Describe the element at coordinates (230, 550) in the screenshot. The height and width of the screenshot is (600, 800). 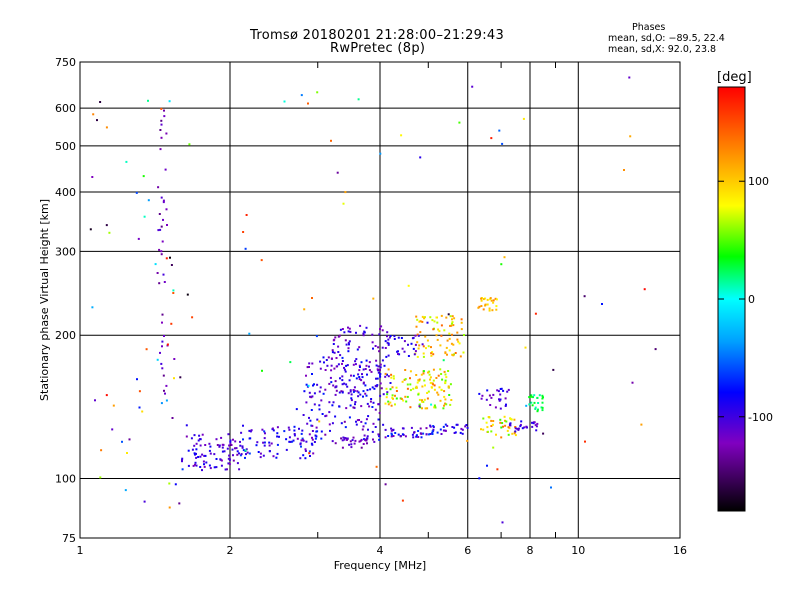
I see `x-tick-label: 2` at that location.